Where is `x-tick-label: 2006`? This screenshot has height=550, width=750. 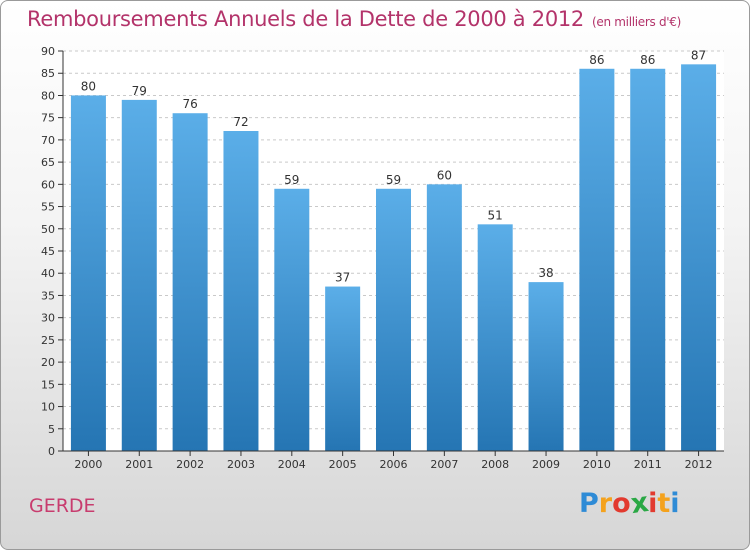
x-tick-label: 2006 is located at coordinates (394, 464).